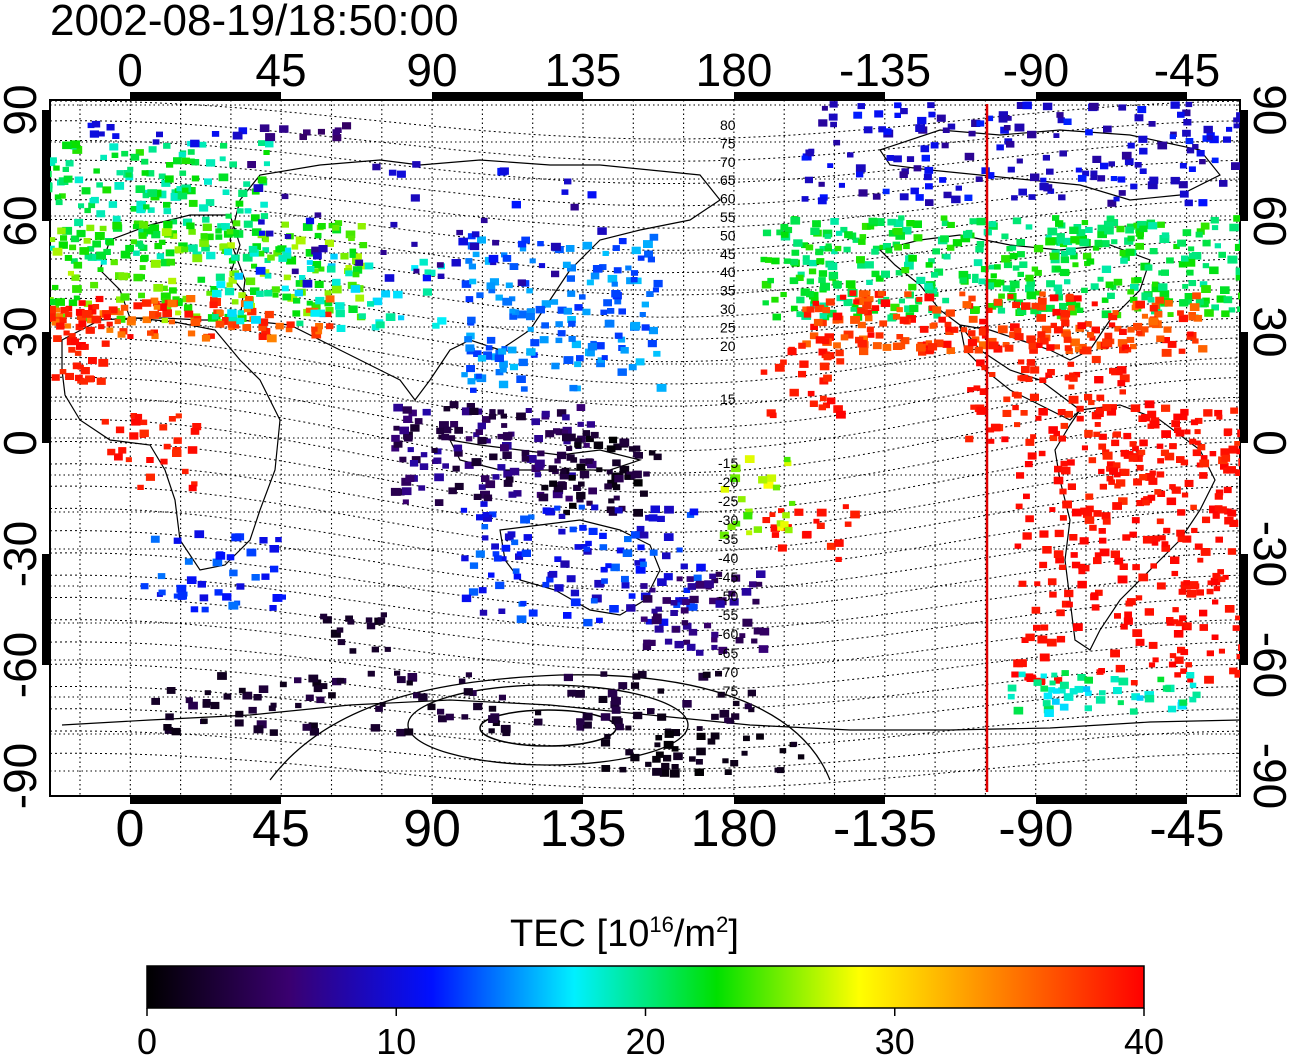 This screenshot has width=1292, height=1057. Describe the element at coordinates (728, 254) in the screenshot. I see `contour-label: 45` at that location.